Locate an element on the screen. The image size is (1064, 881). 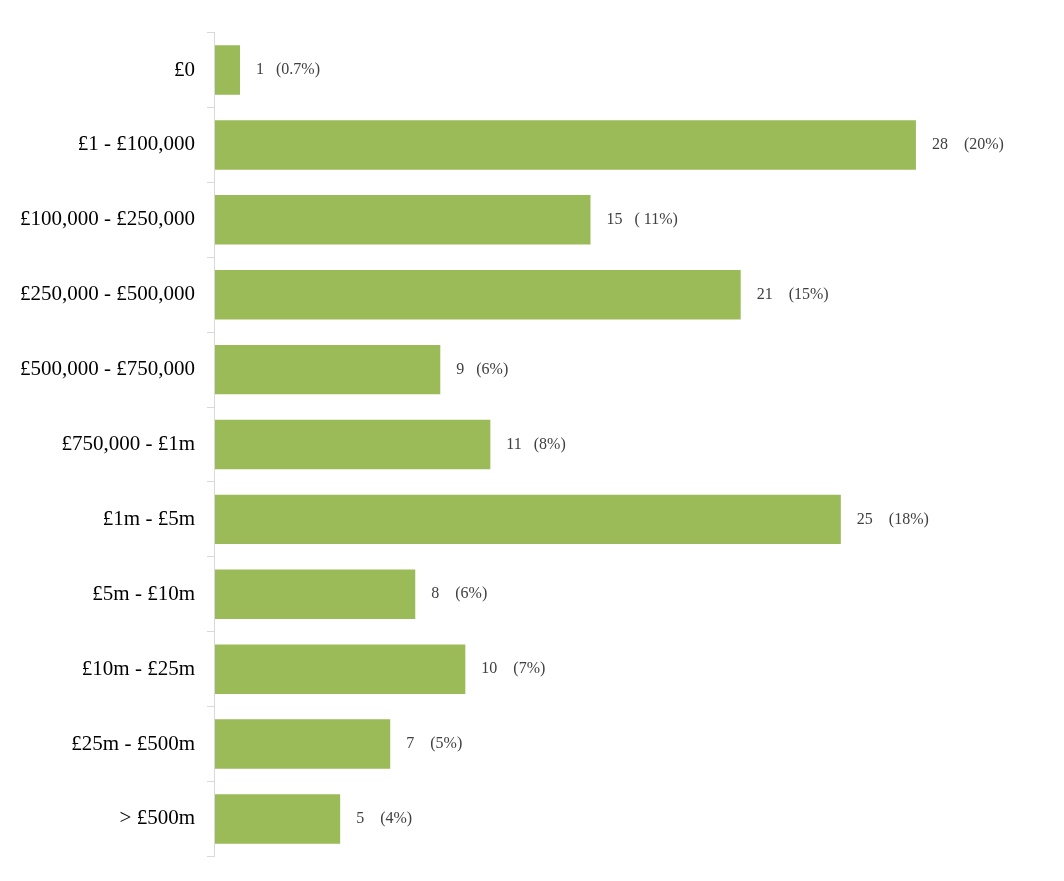
data-label: 9 (6%) is located at coordinates (482, 368).